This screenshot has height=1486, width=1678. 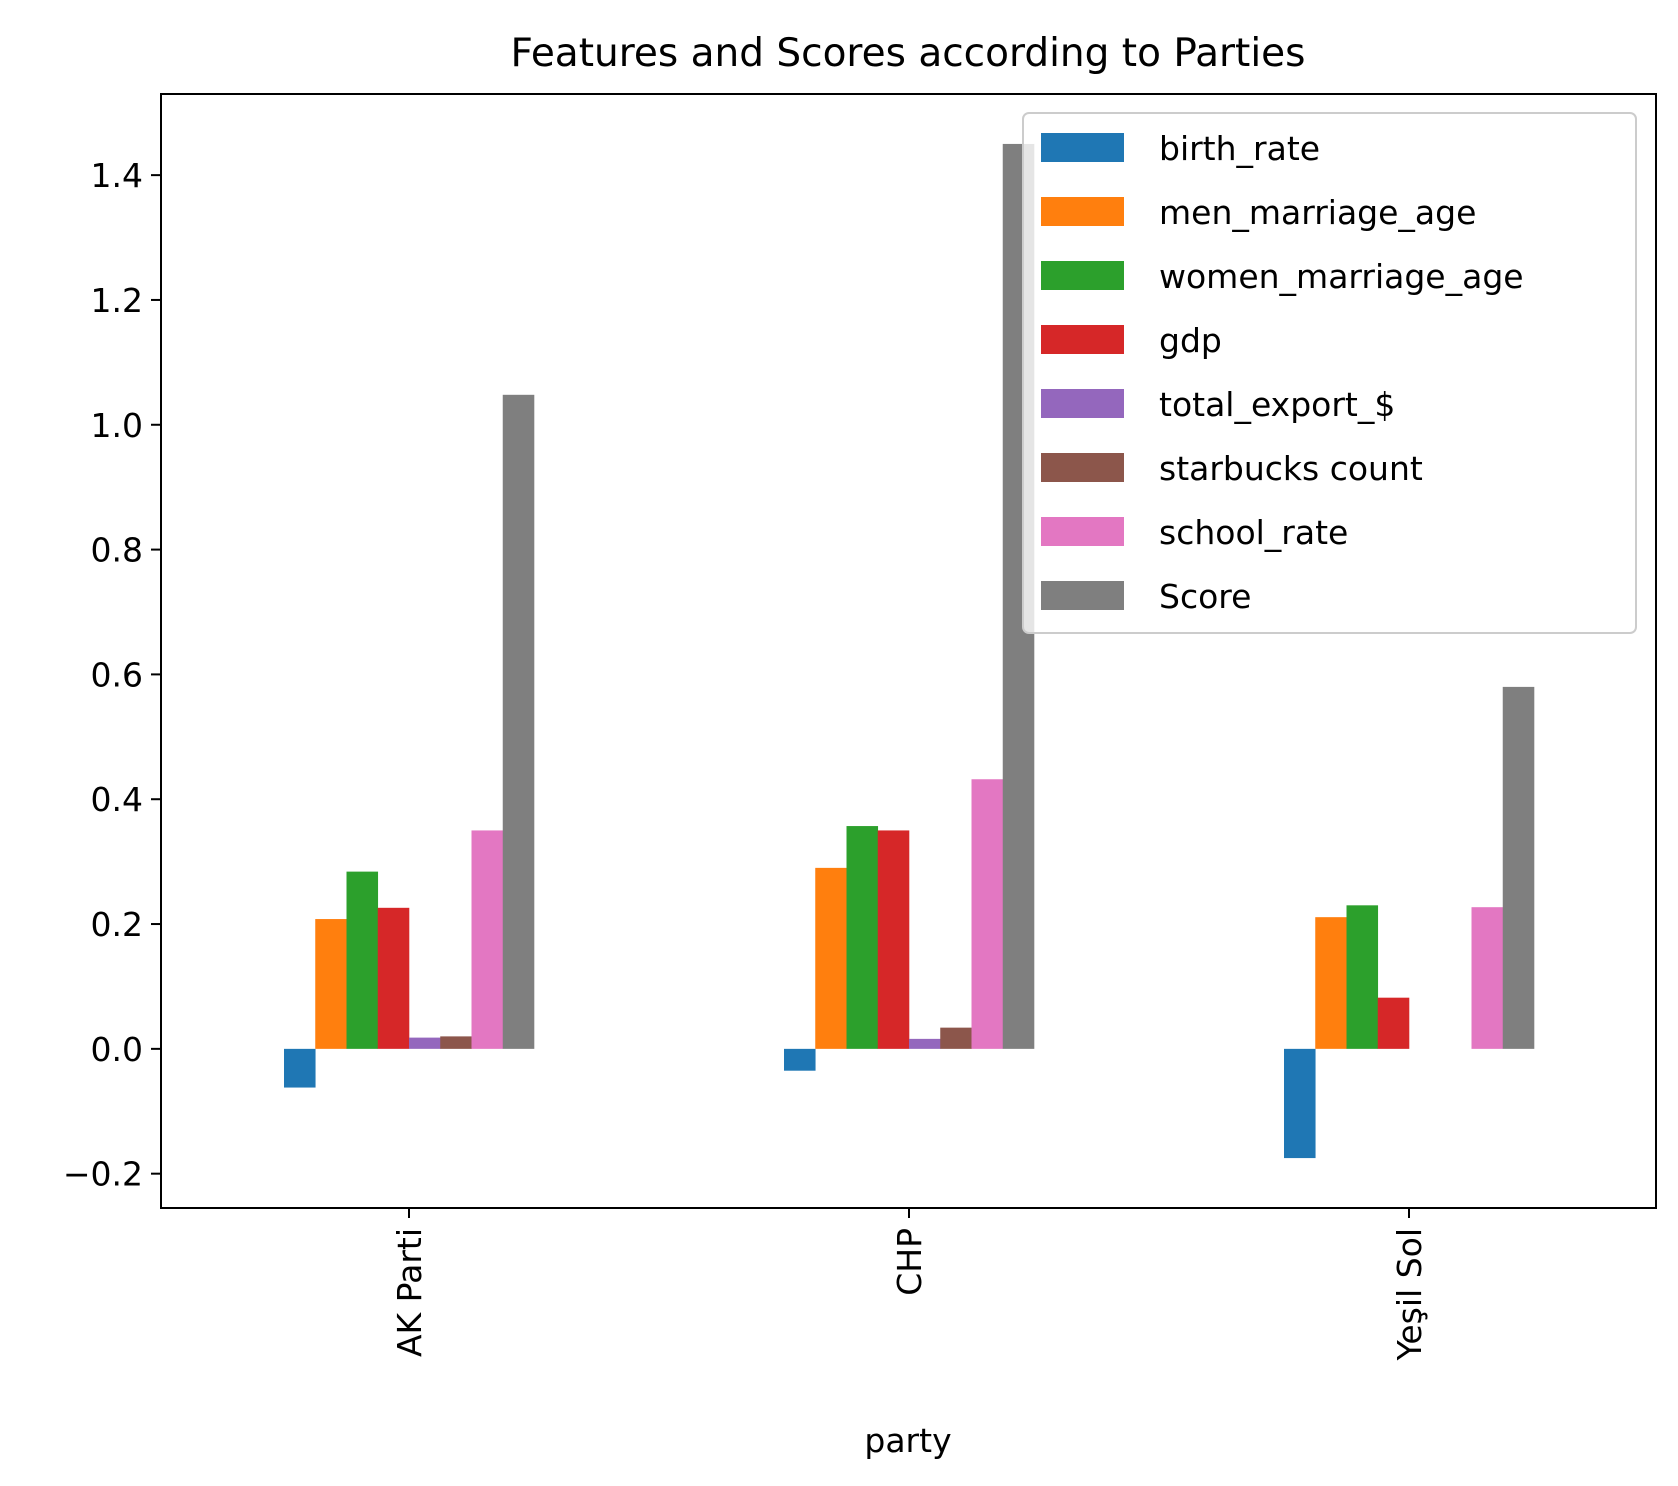 I want to click on y-tick-label: 0.4, so click(x=117, y=799).